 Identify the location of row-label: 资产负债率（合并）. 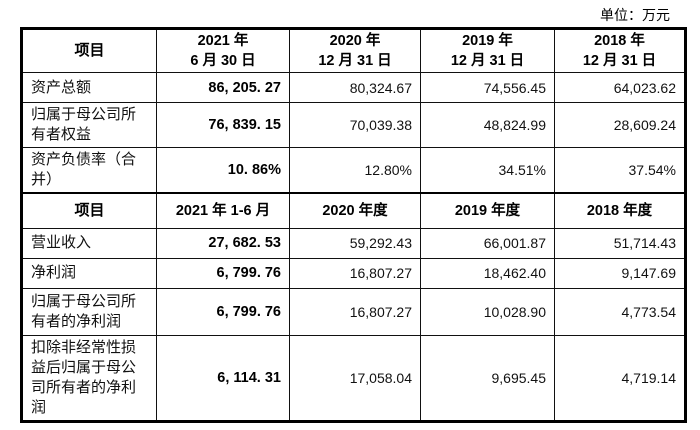
(89, 170).